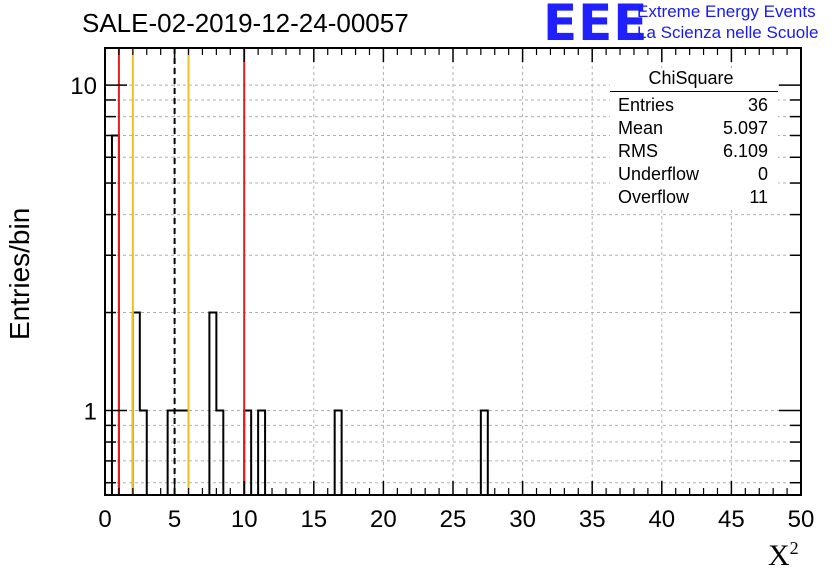 Image resolution: width=836 pixels, height=573 pixels. Describe the element at coordinates (661, 519) in the screenshot. I see `x-tick-label: 40` at that location.